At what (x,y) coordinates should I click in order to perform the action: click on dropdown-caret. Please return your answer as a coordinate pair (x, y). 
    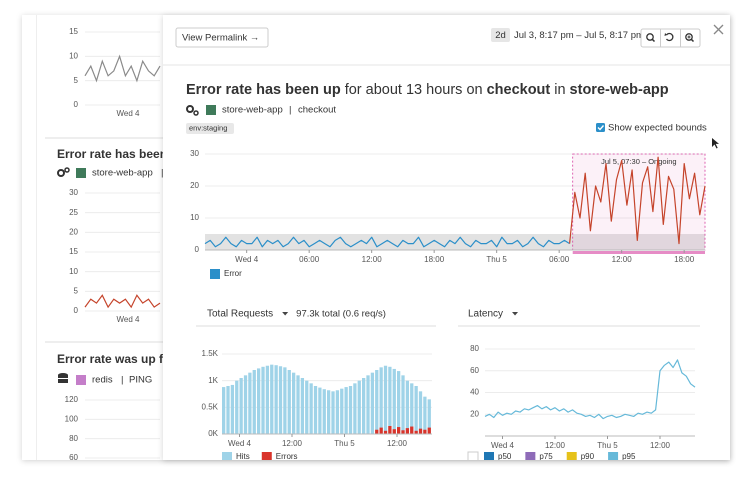
    Looking at the image, I should click on (515, 314).